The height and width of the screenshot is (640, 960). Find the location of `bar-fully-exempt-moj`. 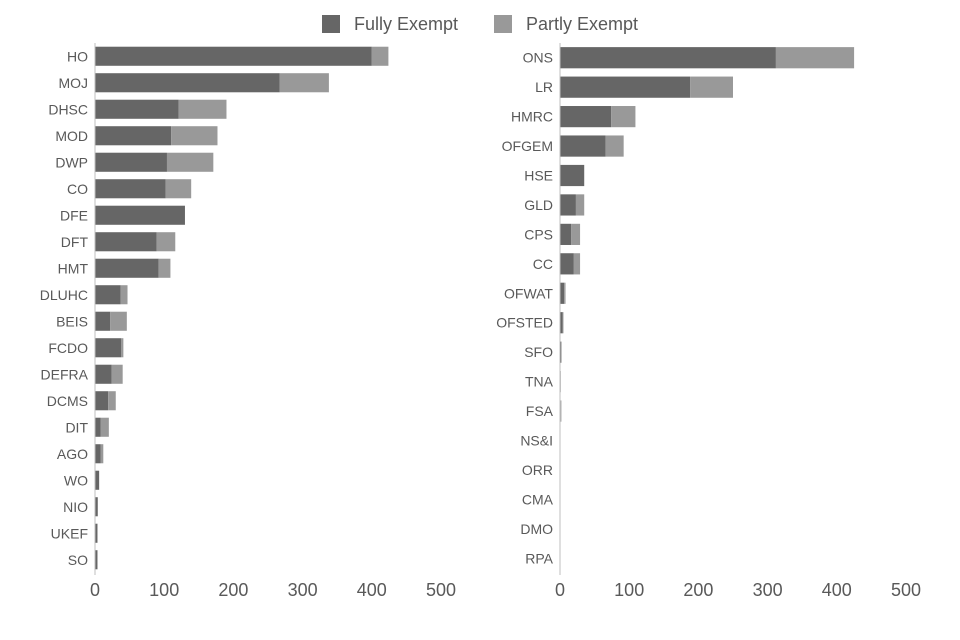

bar-fully-exempt-moj is located at coordinates (187, 83).